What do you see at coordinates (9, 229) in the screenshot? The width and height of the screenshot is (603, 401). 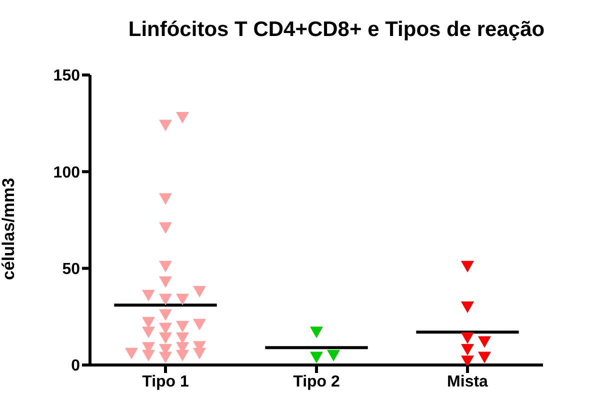 I see `y-axis-title: células/mm3` at bounding box center [9, 229].